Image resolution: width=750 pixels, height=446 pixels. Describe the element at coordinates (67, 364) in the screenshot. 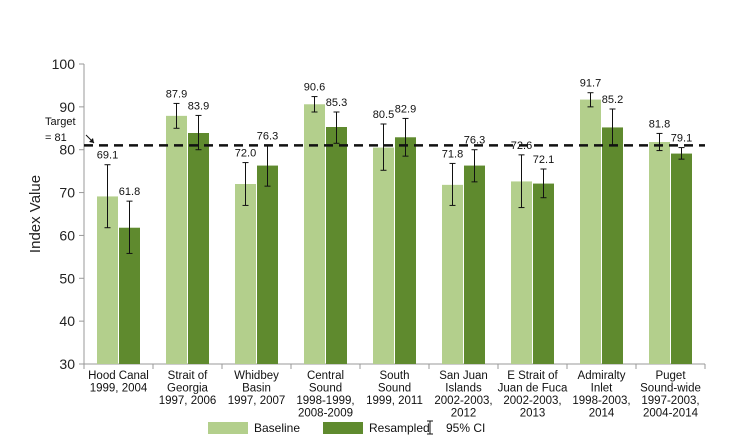

I see `y-tick-label: 30` at that location.